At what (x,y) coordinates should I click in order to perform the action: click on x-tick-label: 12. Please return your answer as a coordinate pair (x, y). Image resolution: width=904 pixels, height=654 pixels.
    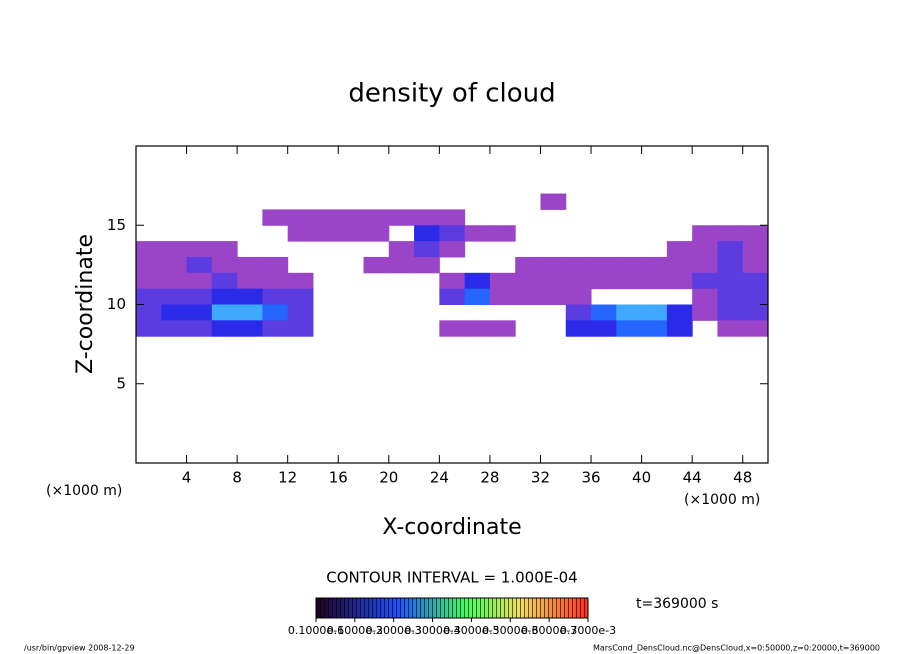
    Looking at the image, I should click on (287, 478).